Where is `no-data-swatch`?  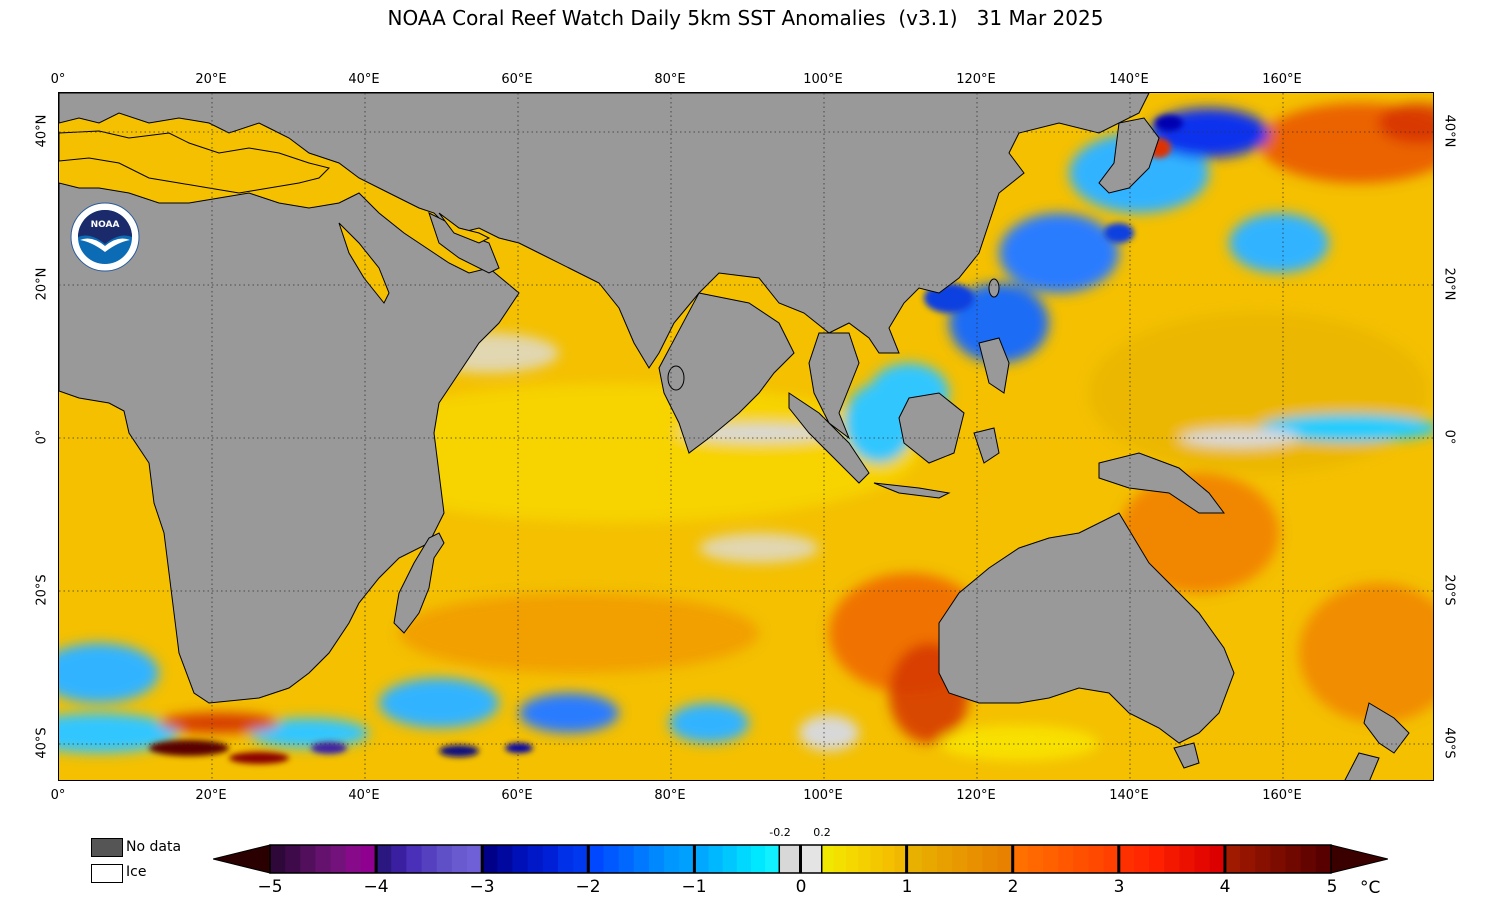
no-data-swatch is located at coordinates (107, 847).